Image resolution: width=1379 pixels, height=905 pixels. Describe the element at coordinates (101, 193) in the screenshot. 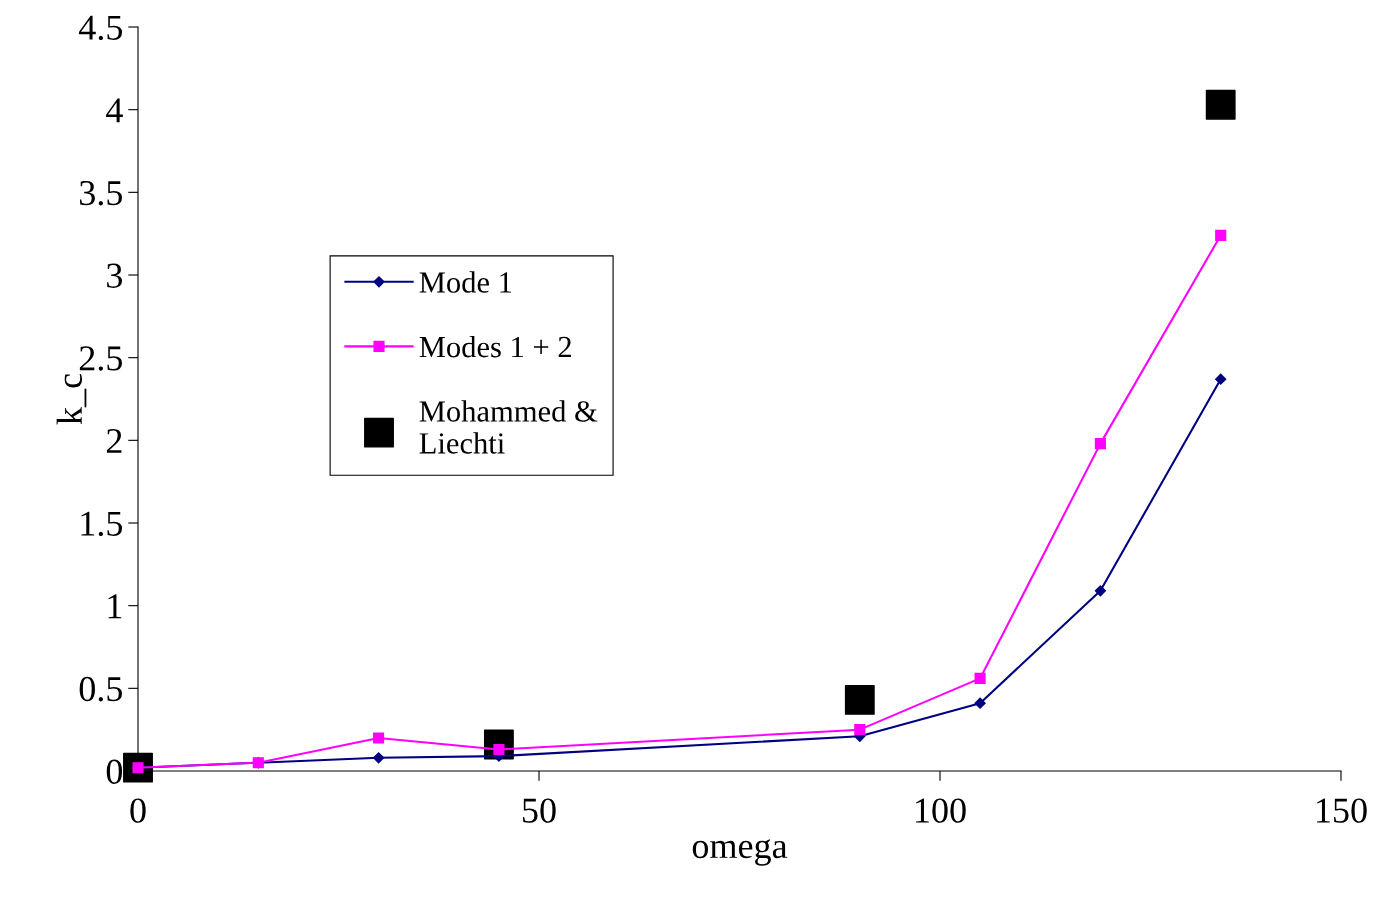

I see `y-tick-label: 3.5` at that location.